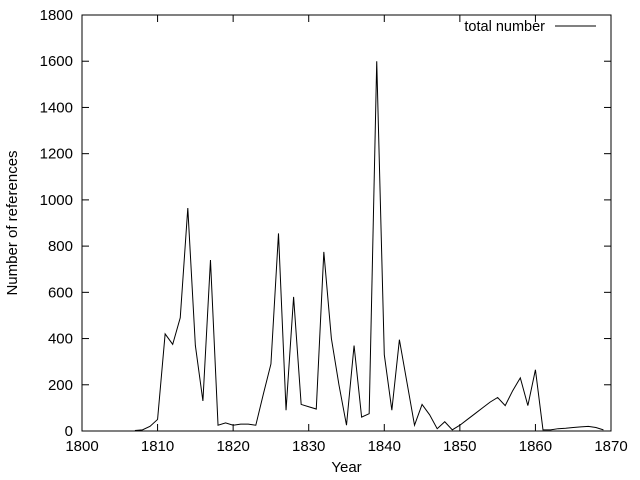 The height and width of the screenshot is (480, 640). I want to click on legend-label: total number, so click(504, 27).